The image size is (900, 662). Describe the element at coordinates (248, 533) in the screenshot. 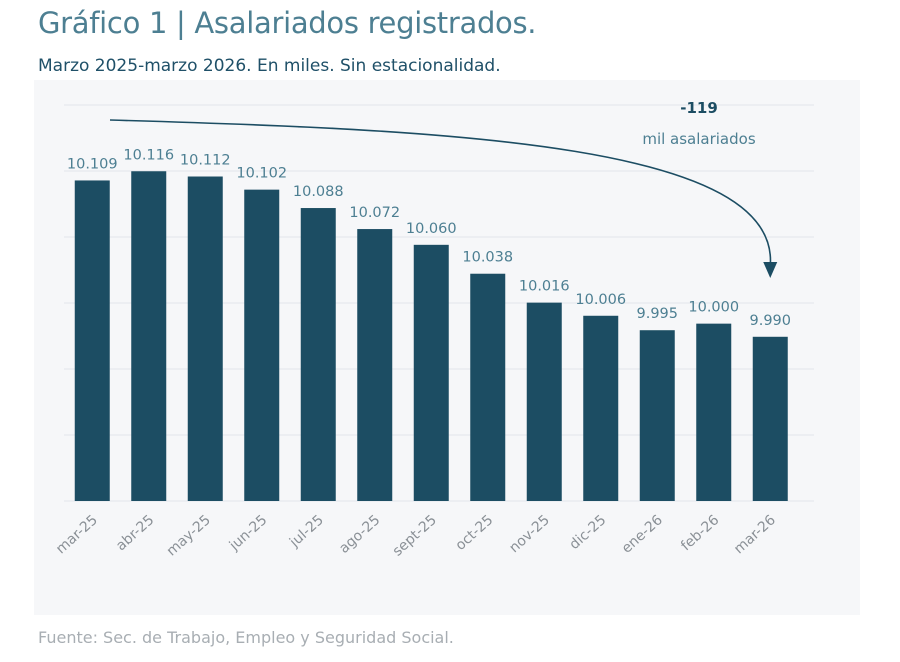

I see `x-tick-label: jun-25` at that location.